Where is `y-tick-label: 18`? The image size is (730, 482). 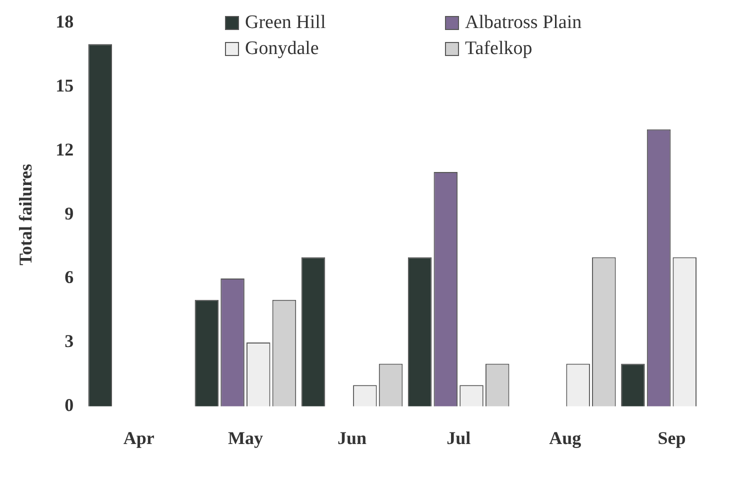 y-tick-label: 18 is located at coordinates (65, 21).